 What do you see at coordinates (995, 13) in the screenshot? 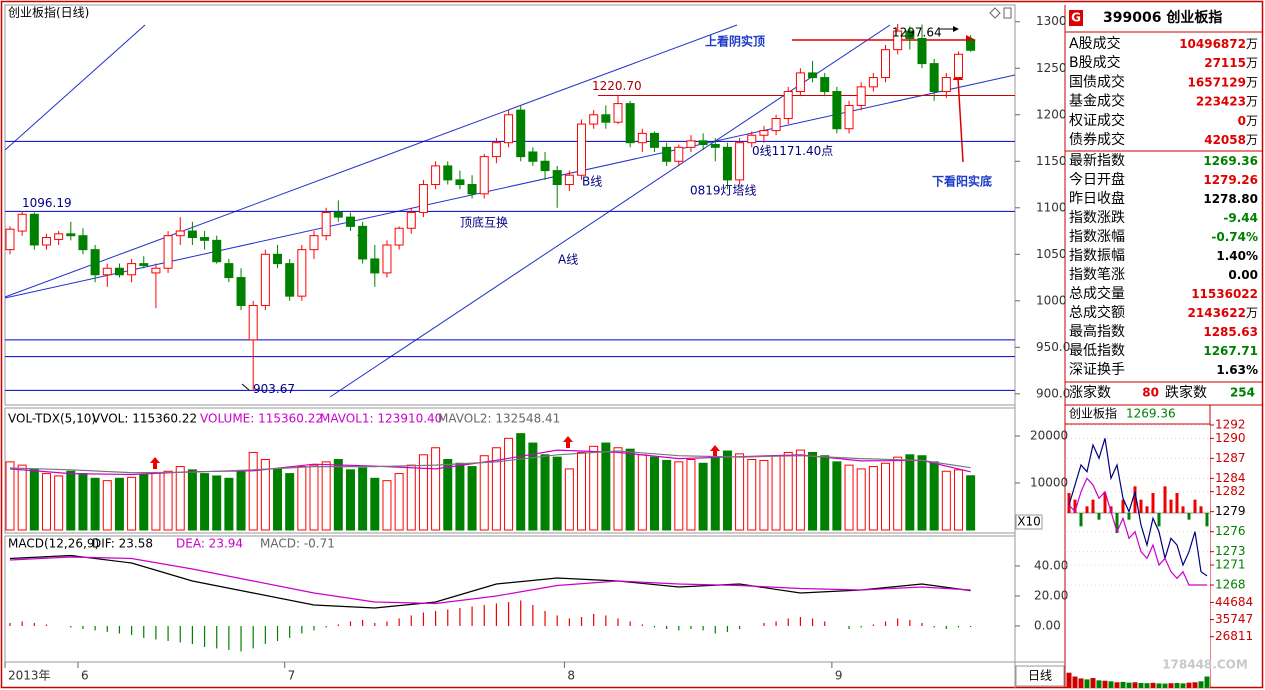
I see `icon-diamond` at bounding box center [995, 13].